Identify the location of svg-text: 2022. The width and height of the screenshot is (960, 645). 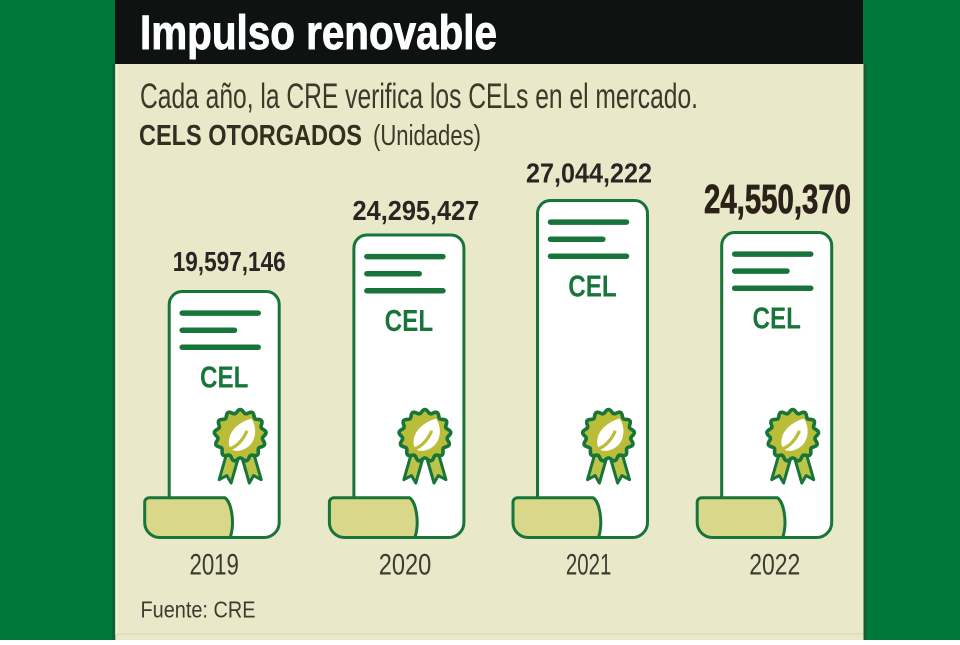
(774, 565).